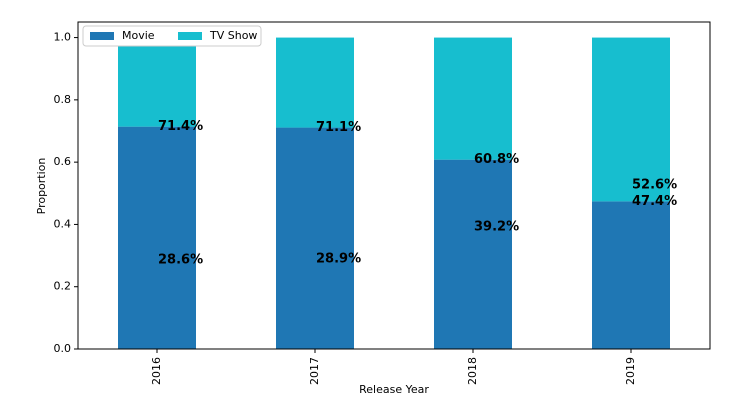 Image resolution: width=748 pixels, height=403 pixels. What do you see at coordinates (338, 127) in the screenshot?
I see `data-label: 71.1%` at bounding box center [338, 127].